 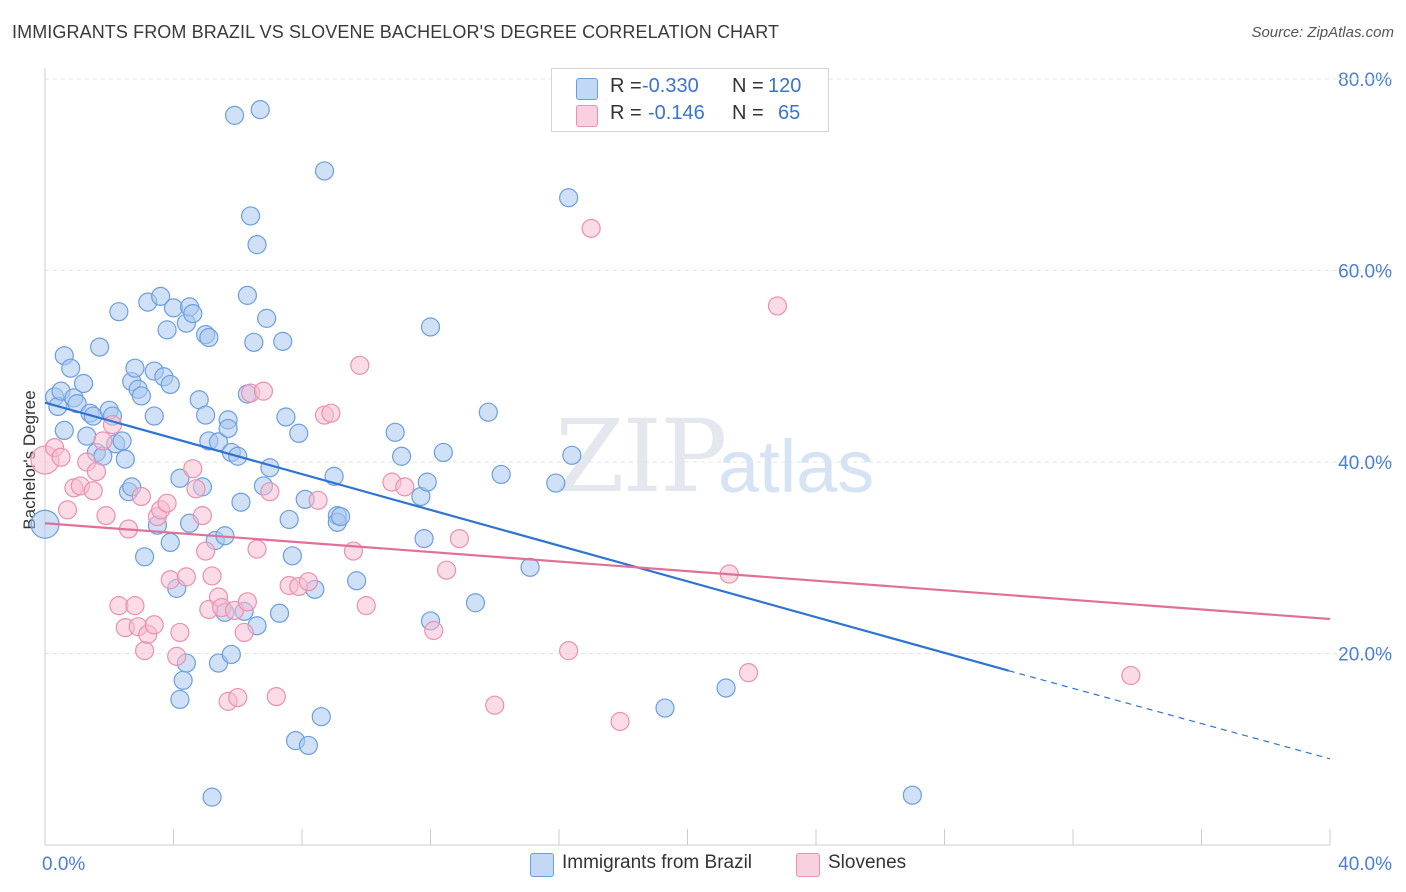 I want to click on y-tick-label: 60.0%, so click(x=1365, y=272).